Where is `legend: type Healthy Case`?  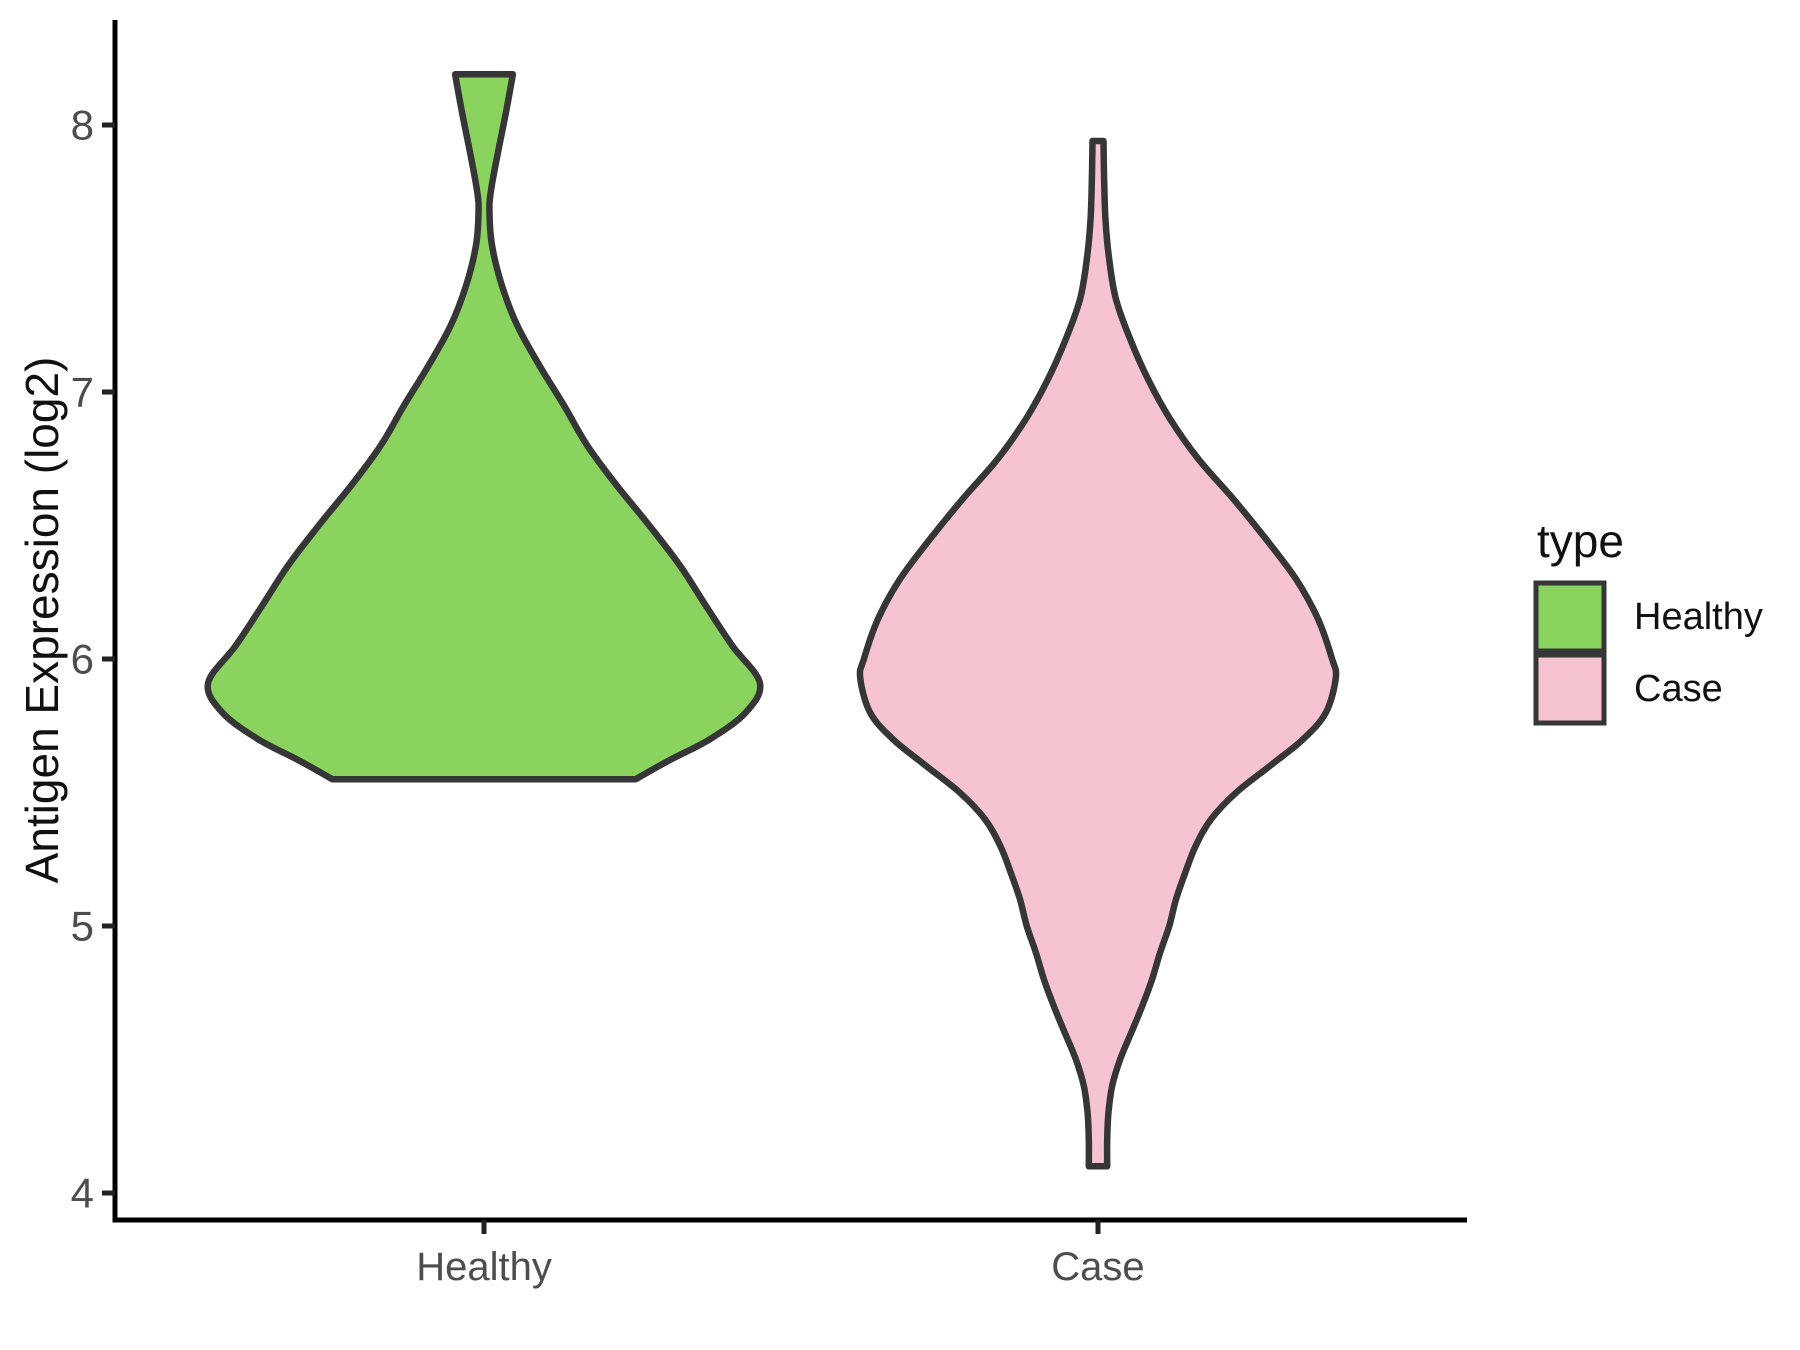 legend: type Healthy Case is located at coordinates (1648, 620).